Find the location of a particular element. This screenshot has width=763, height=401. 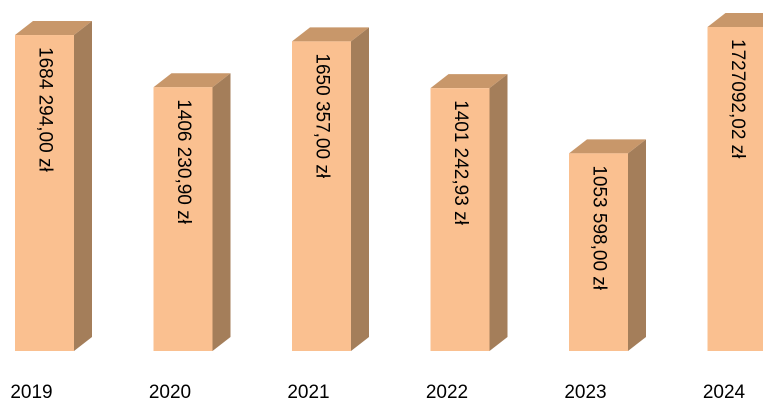

bar-value-label: 1684 294,00 zł is located at coordinates (44, 109).